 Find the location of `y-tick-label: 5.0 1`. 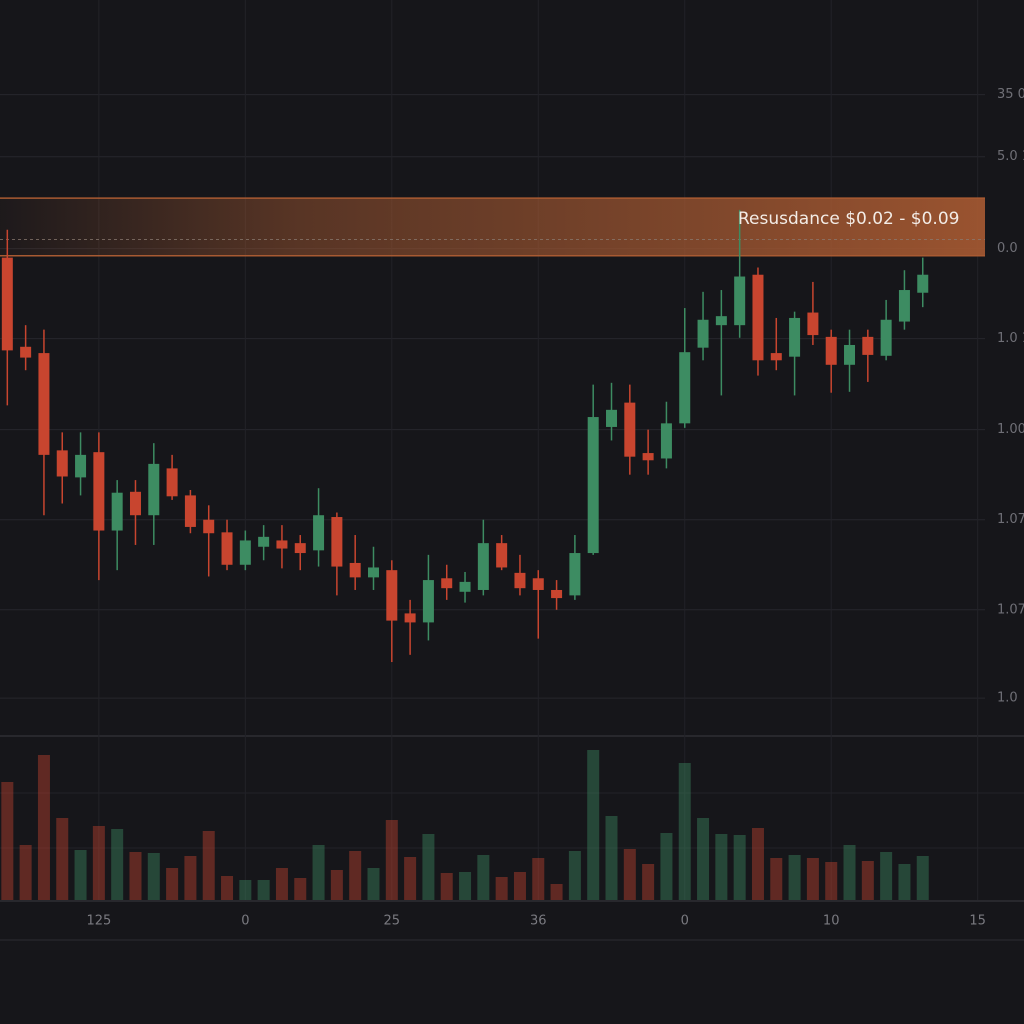

y-tick-label: 5.0 1 is located at coordinates (1010, 156).